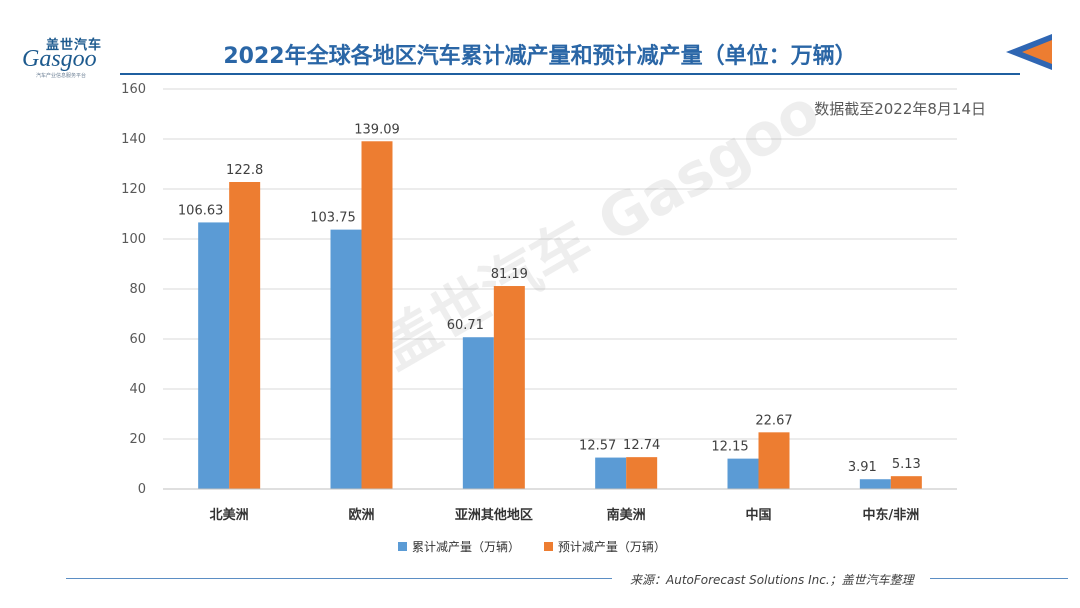 The height and width of the screenshot is (608, 1080). What do you see at coordinates (61, 76) in the screenshot?
I see `logo-tagline: 汽车产业信息服务平台` at bounding box center [61, 76].